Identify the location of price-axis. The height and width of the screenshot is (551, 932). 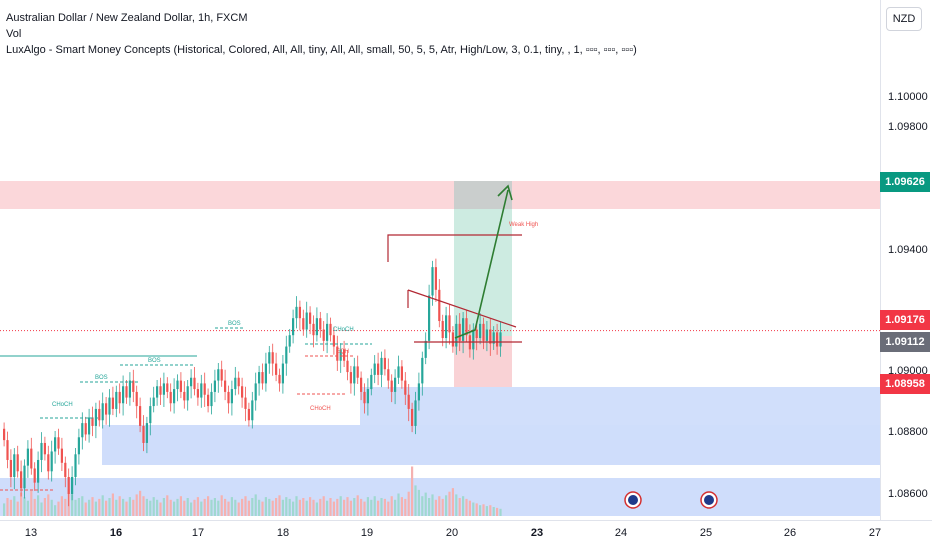
(906, 260).